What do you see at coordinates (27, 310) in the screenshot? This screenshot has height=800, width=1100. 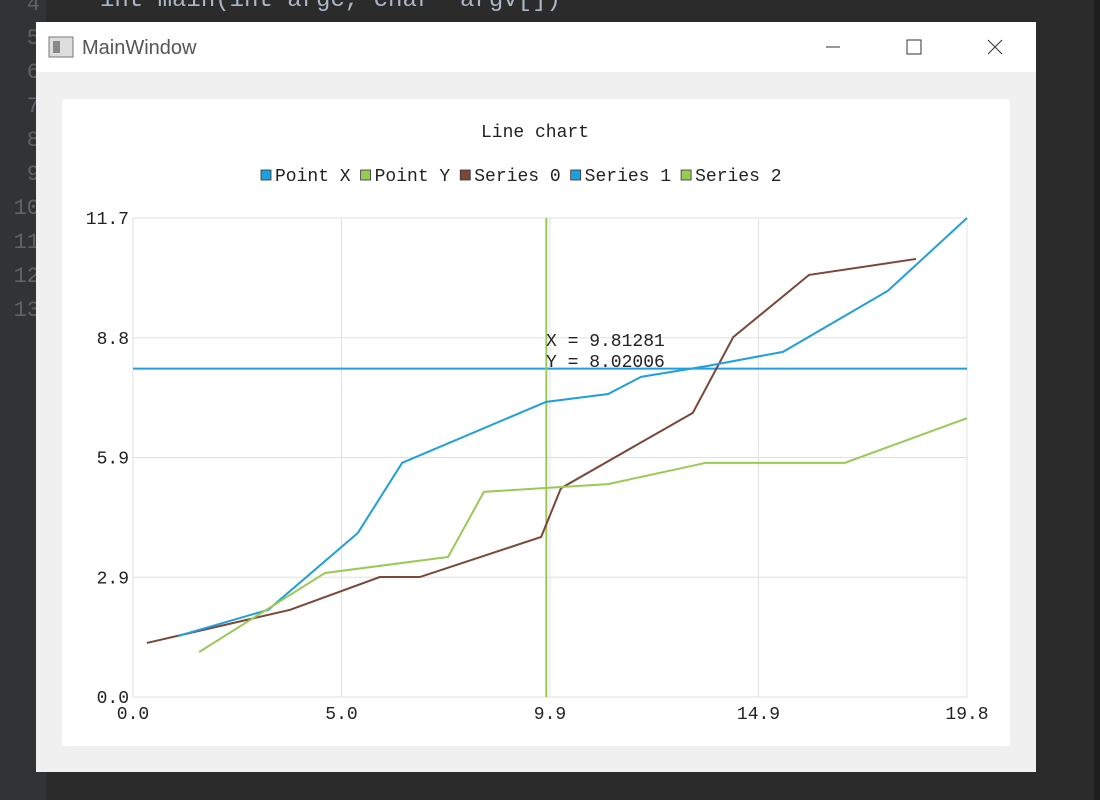 I see `line-number: 13` at bounding box center [27, 310].